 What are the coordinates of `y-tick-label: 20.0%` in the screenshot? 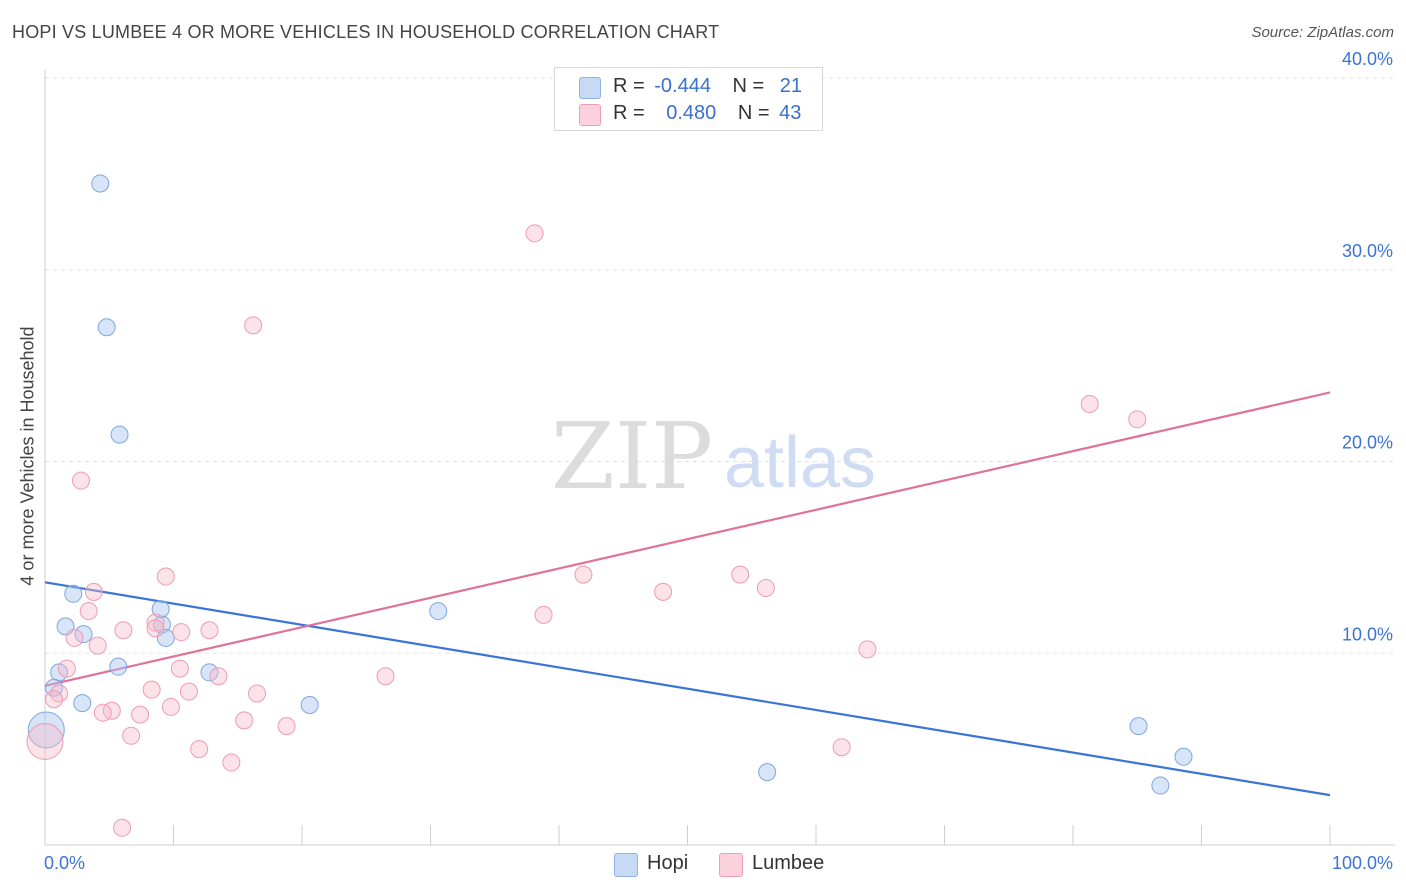 It's located at (1367, 443).